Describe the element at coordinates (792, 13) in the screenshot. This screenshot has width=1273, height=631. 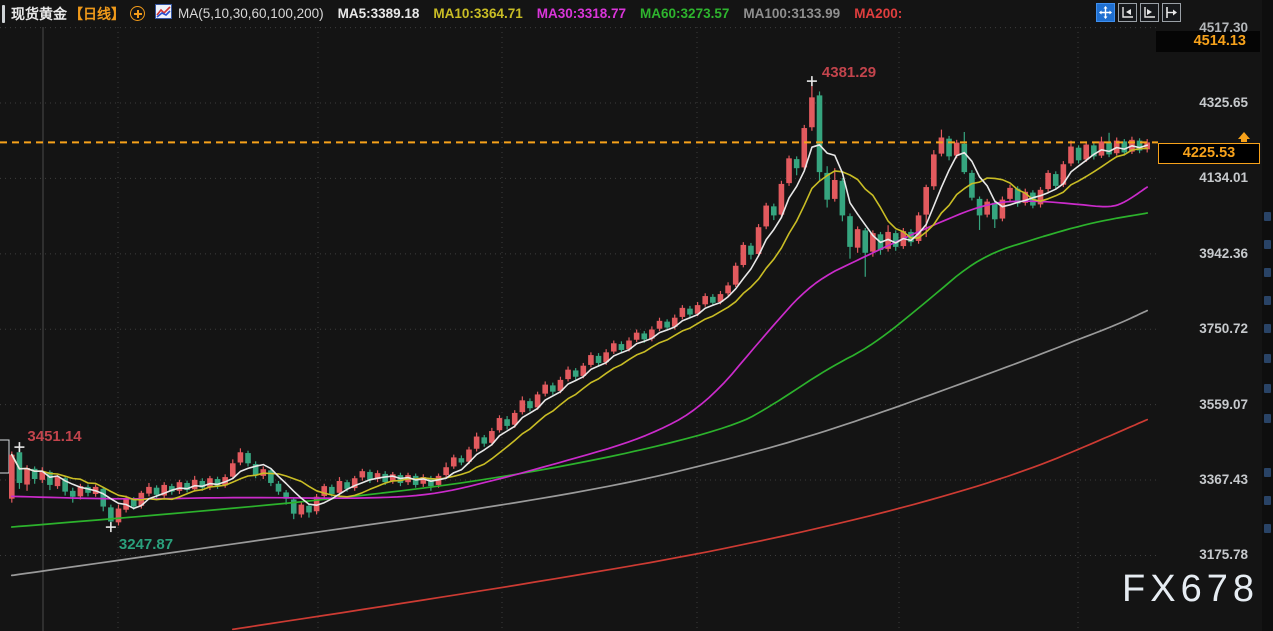
I see `ma-legend-ma100: MA100:3133.99` at that location.